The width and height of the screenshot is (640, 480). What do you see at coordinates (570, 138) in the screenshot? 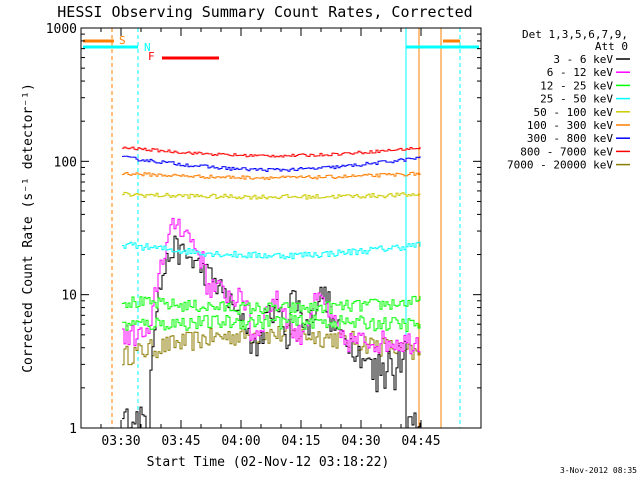
I see `legend-label: 300 - 800 keV` at bounding box center [570, 138].